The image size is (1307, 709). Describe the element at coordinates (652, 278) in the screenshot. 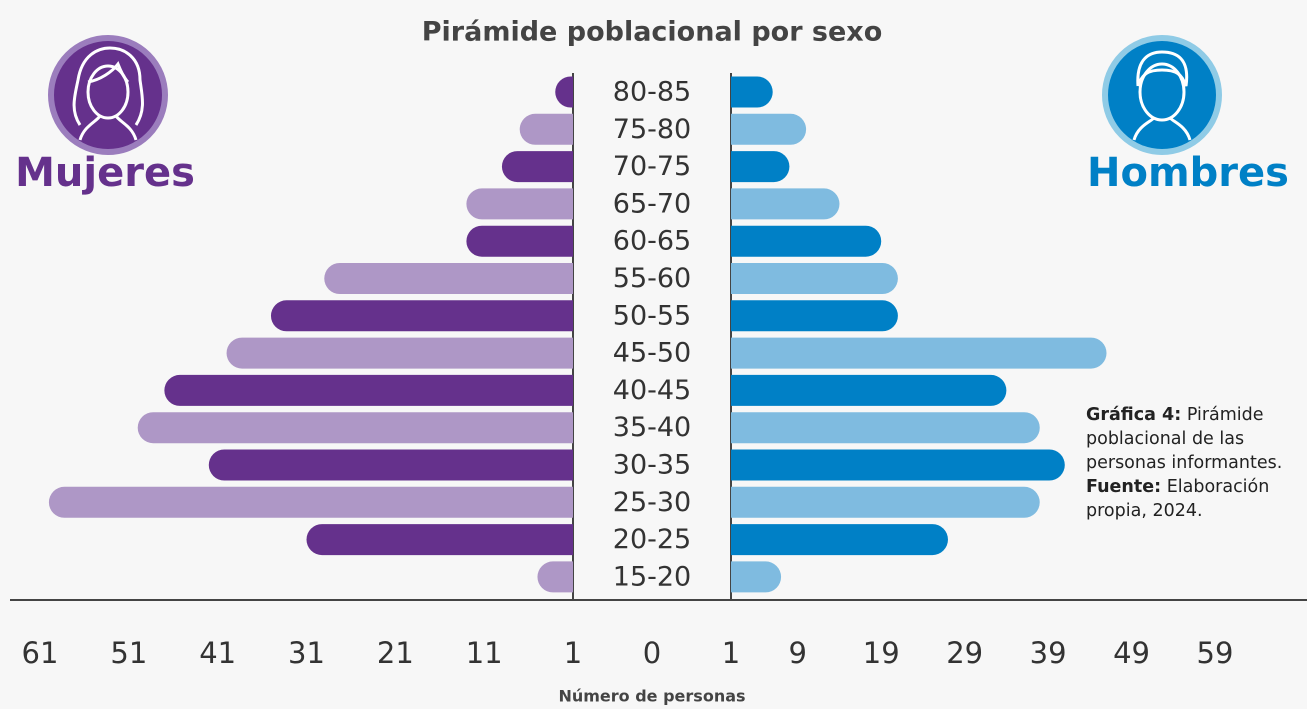

I see `y-tick-label: 55-60` at that location.